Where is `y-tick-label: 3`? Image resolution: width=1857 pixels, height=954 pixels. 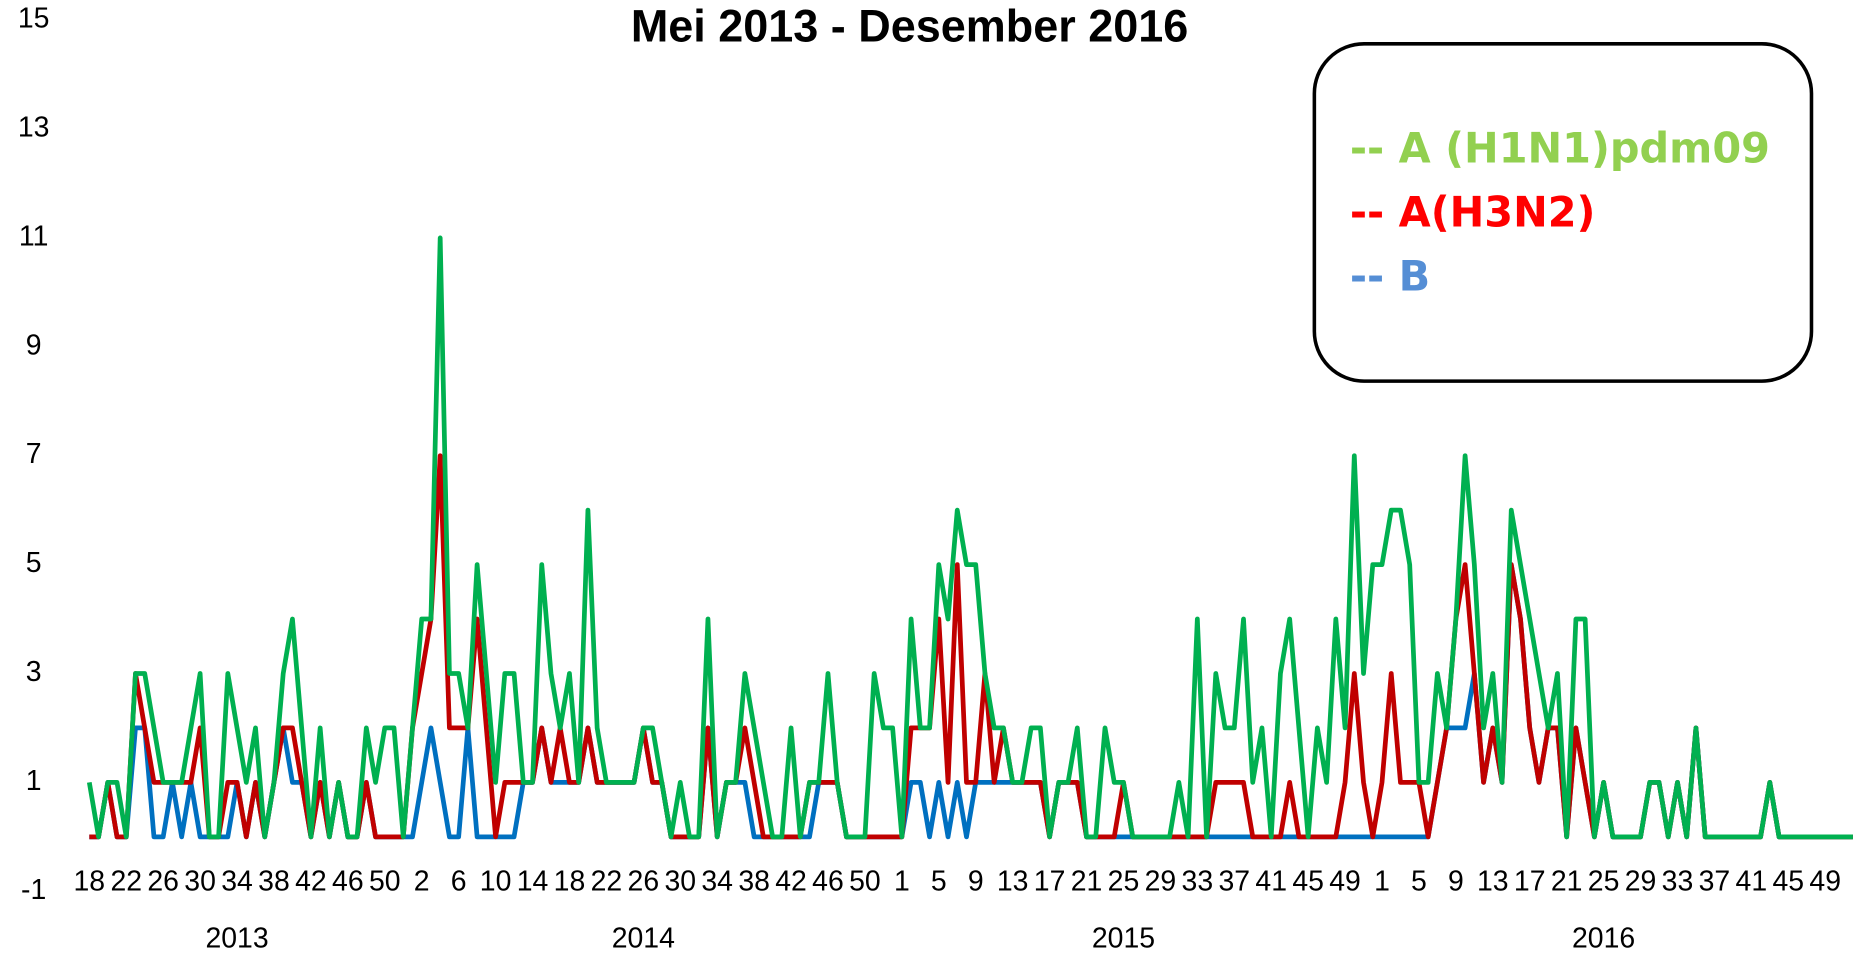
y-tick-label: 3 is located at coordinates (34, 672).